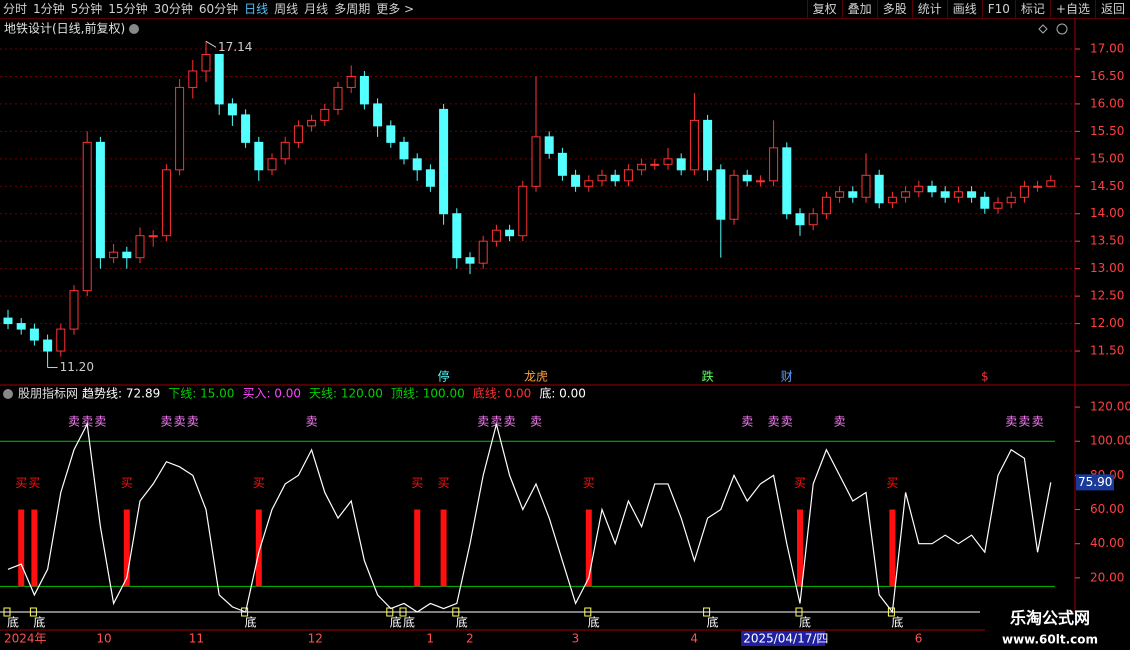 Image resolution: width=1130 pixels, height=650 pixels. I want to click on y-tick-label: 60.00, so click(1107, 509).